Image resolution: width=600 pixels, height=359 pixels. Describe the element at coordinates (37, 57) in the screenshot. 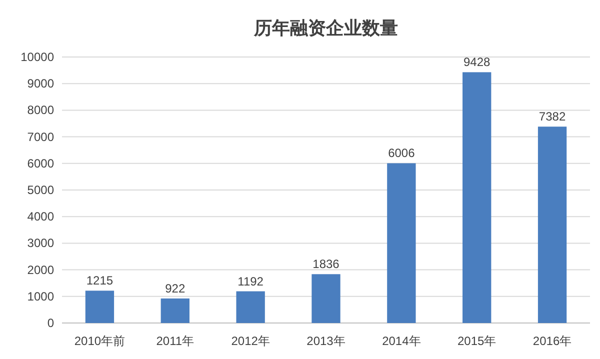

I see `y-tick-label: 10000` at that location.